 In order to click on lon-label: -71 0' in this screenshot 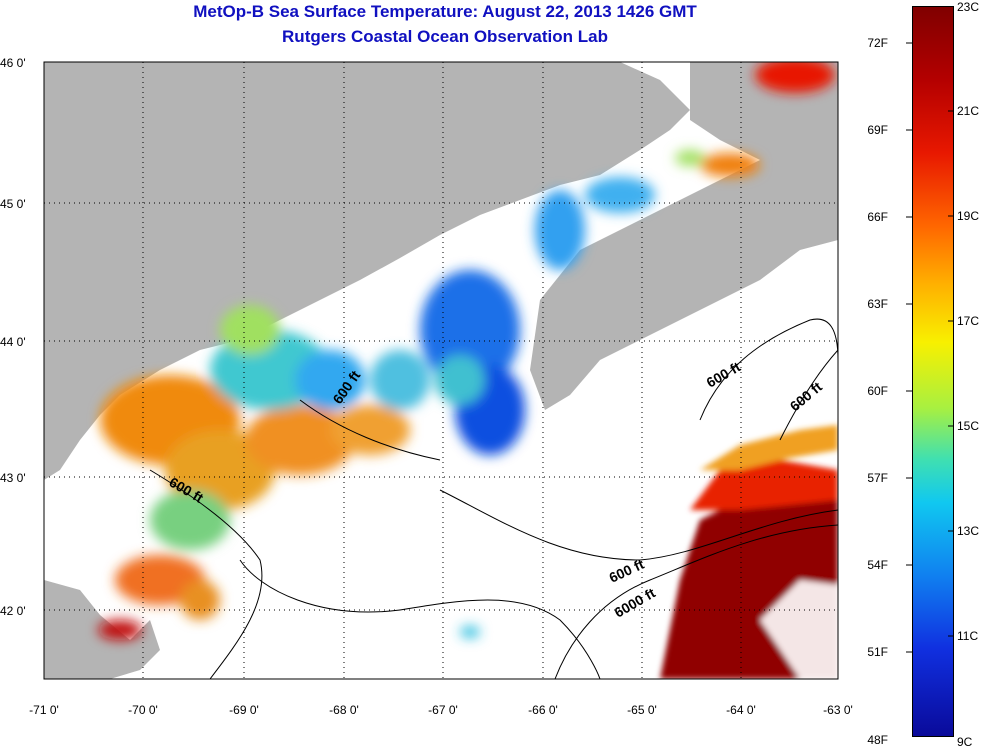, I will do `click(44, 710)`.